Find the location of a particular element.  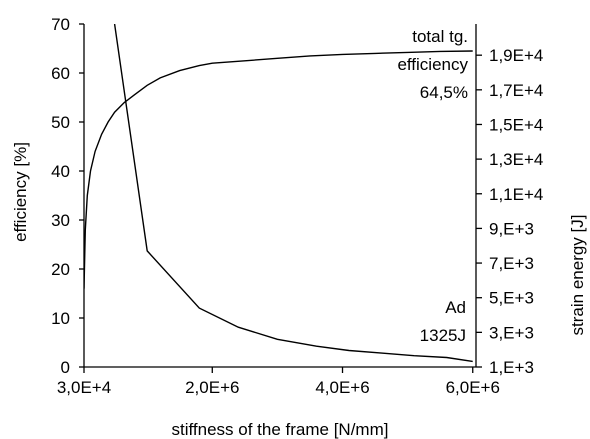

left-ticks: 0 10 20 30 40 50 60 70 is located at coordinates (67, 196).